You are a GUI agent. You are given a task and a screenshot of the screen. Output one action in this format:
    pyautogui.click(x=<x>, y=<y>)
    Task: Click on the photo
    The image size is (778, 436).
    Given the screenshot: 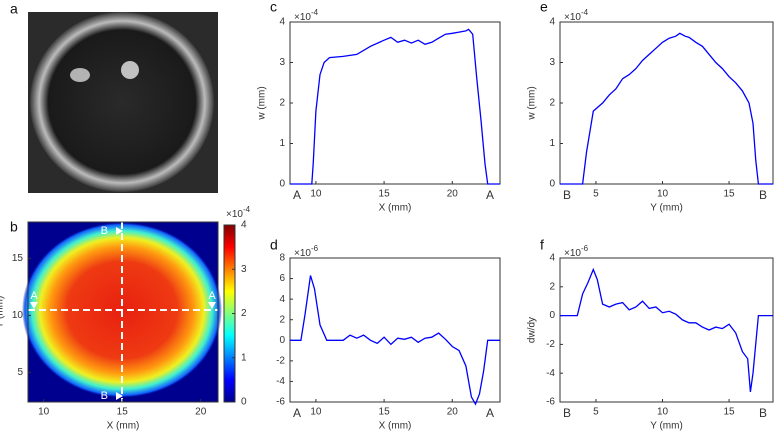 What is the action you would take?
    pyautogui.click(x=123, y=102)
    